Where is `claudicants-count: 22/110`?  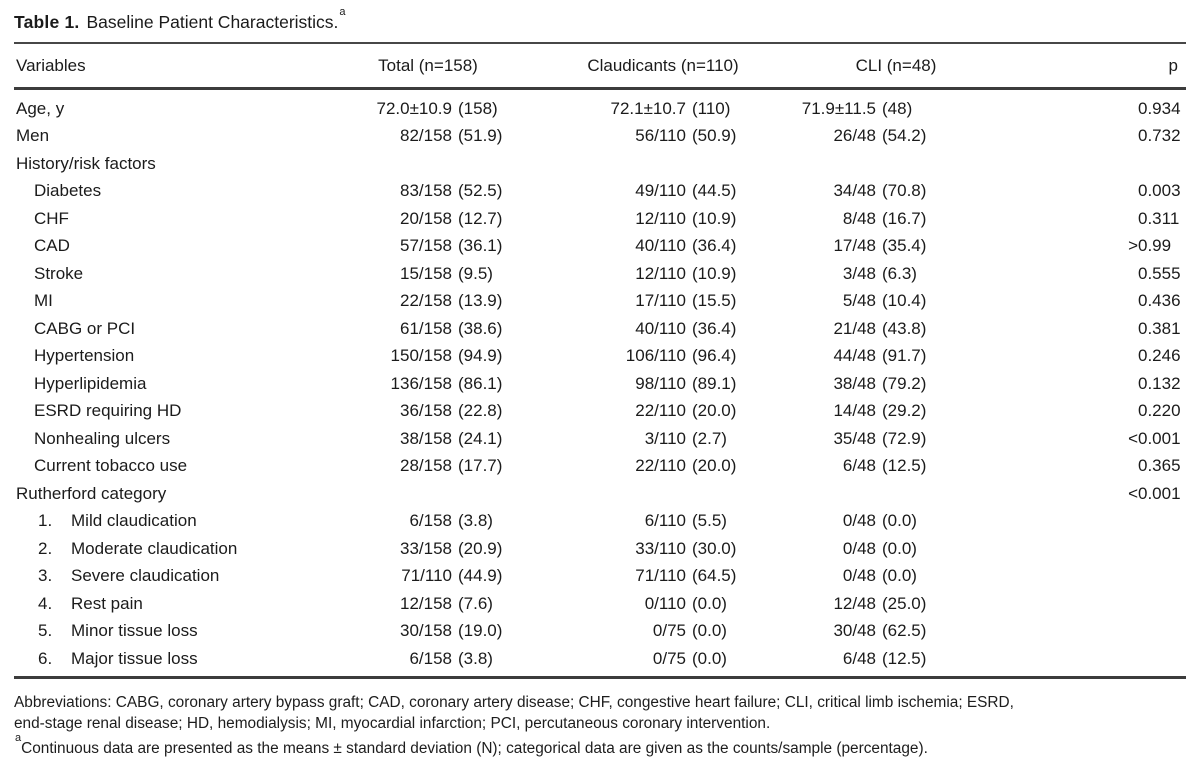
claudicants-count: 22/110 is located at coordinates (660, 411).